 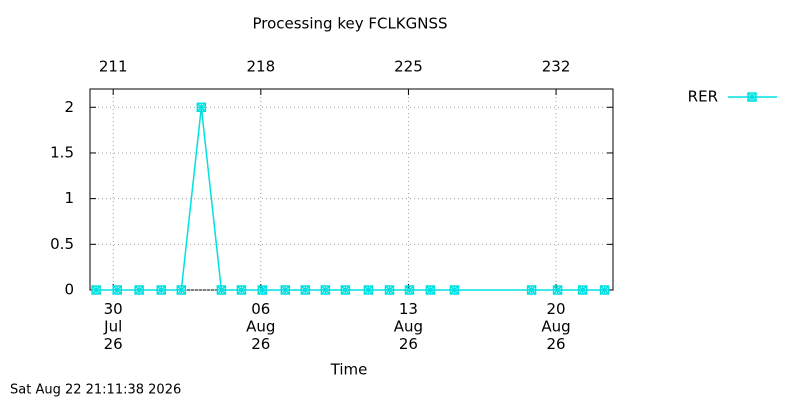 I want to click on timestamp: Sat Aug 22 21:11:38 2026, so click(x=95, y=390).